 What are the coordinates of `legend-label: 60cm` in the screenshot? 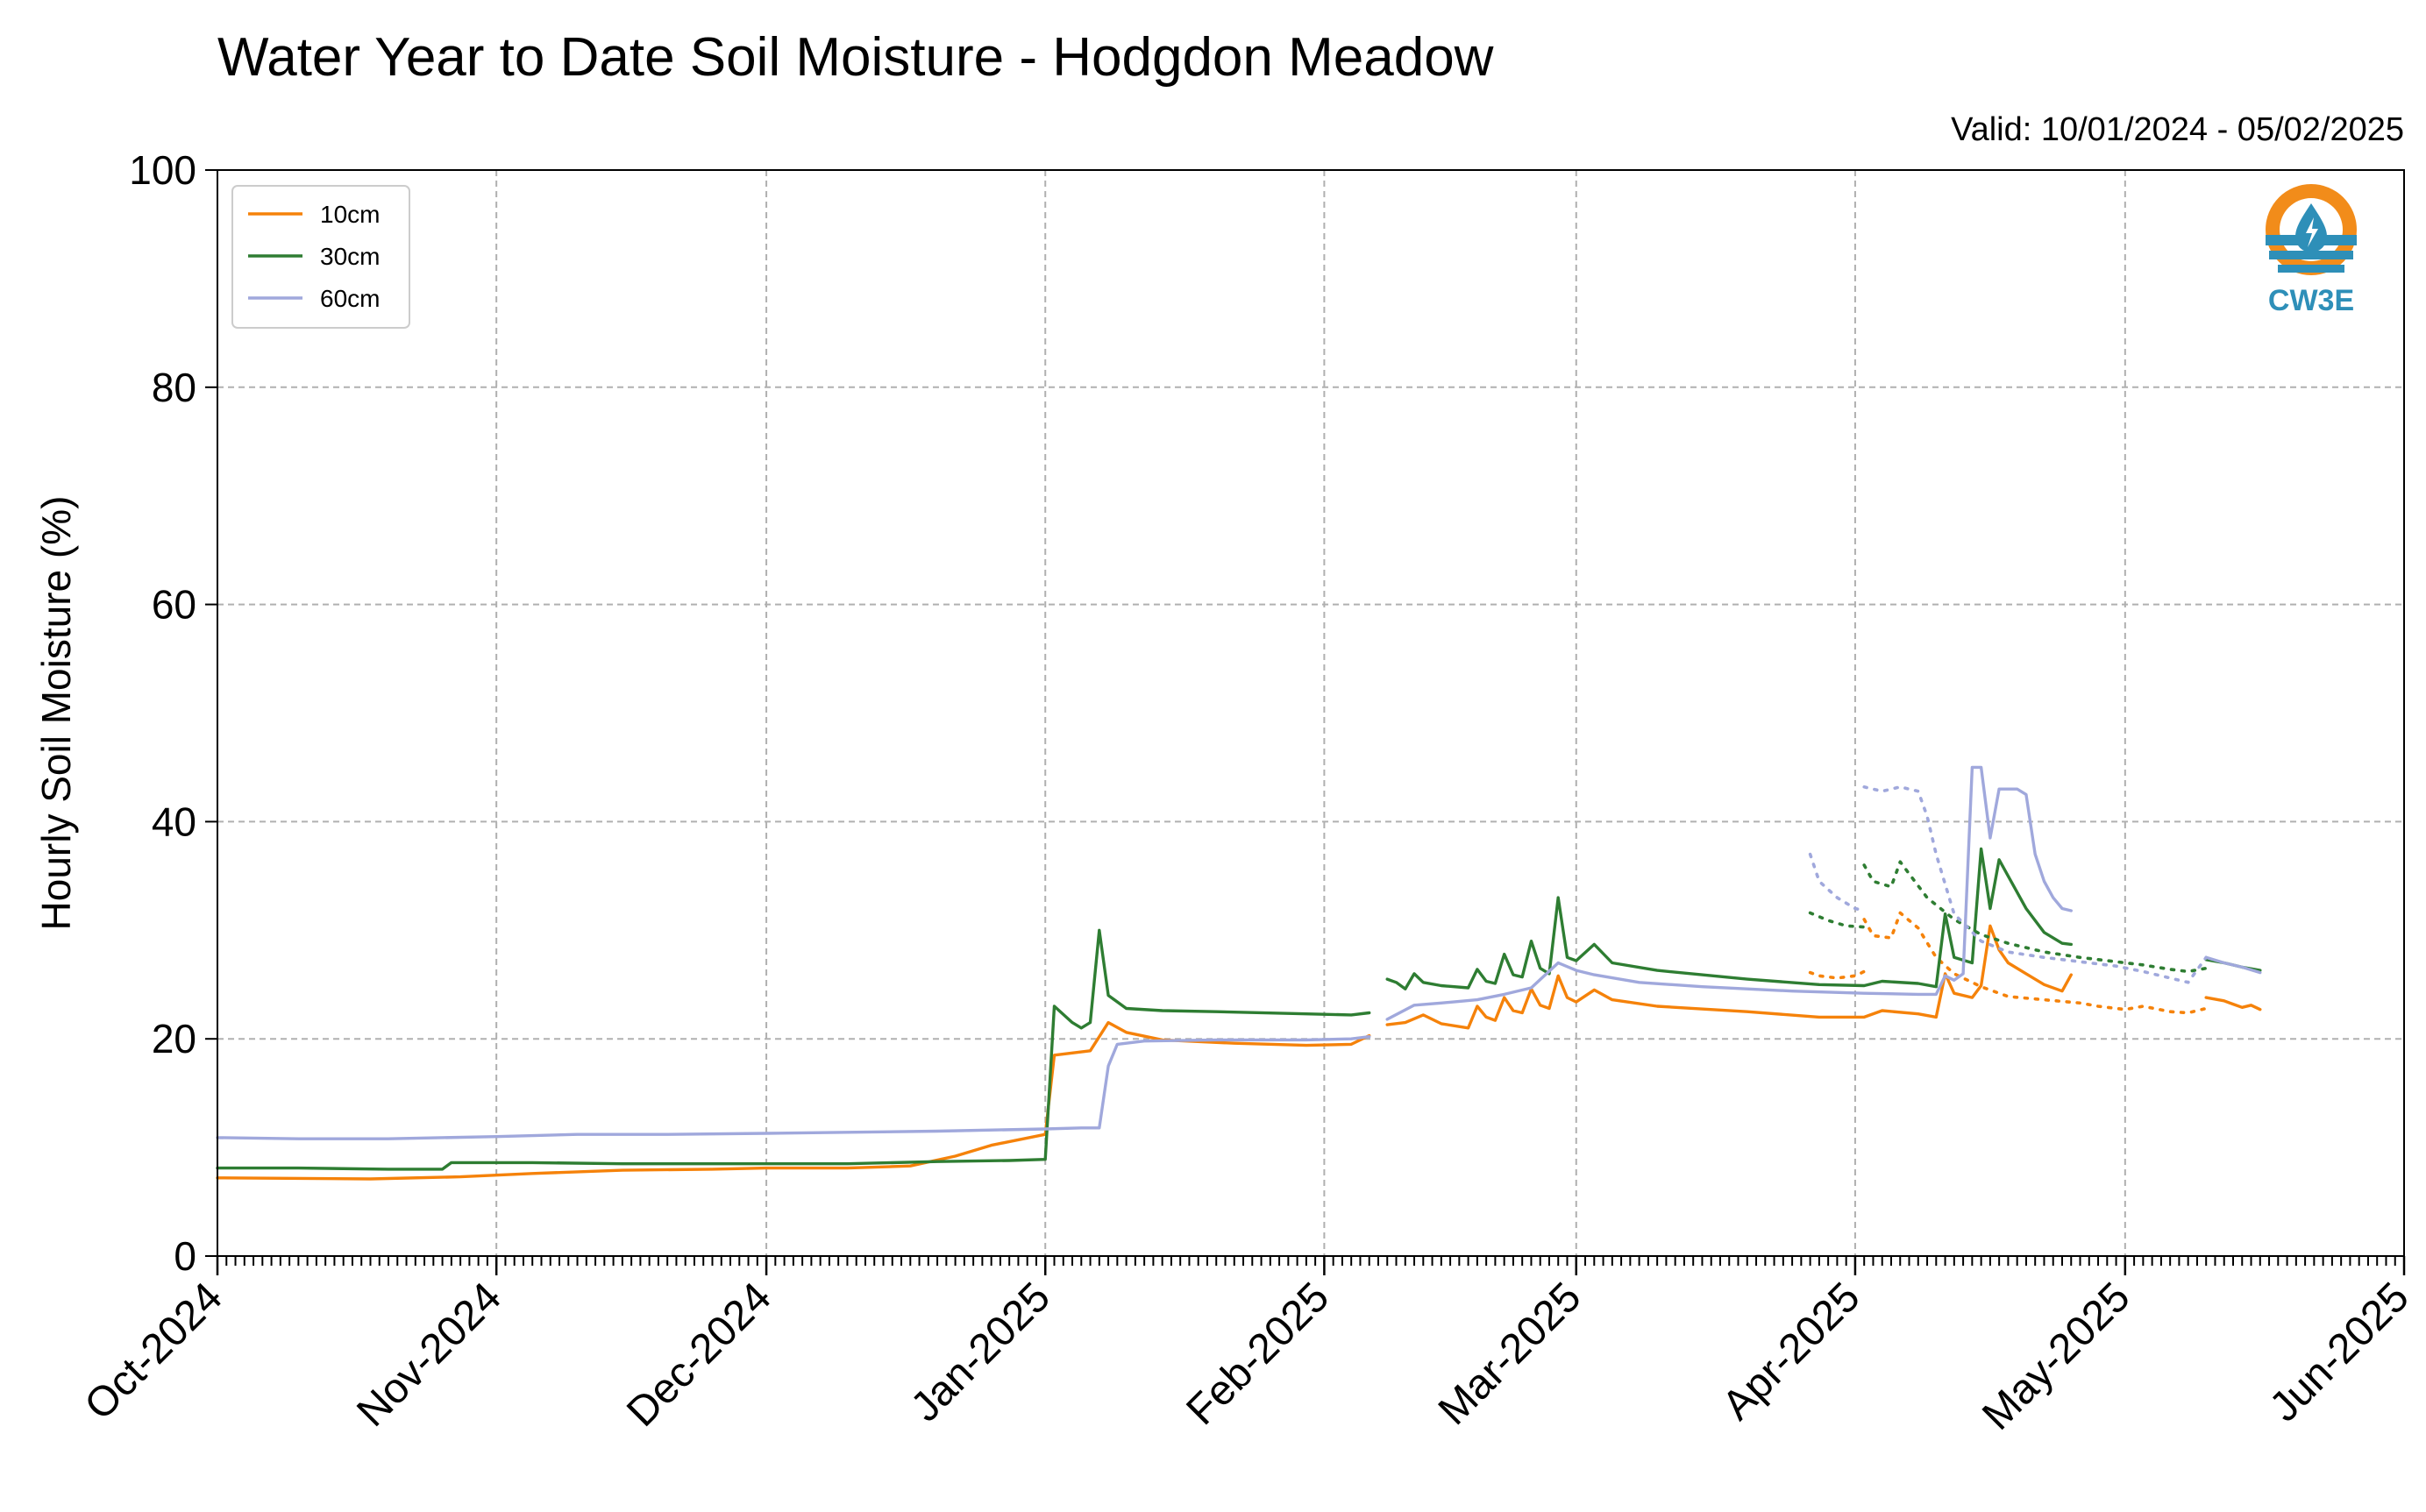 It's located at (350, 298).